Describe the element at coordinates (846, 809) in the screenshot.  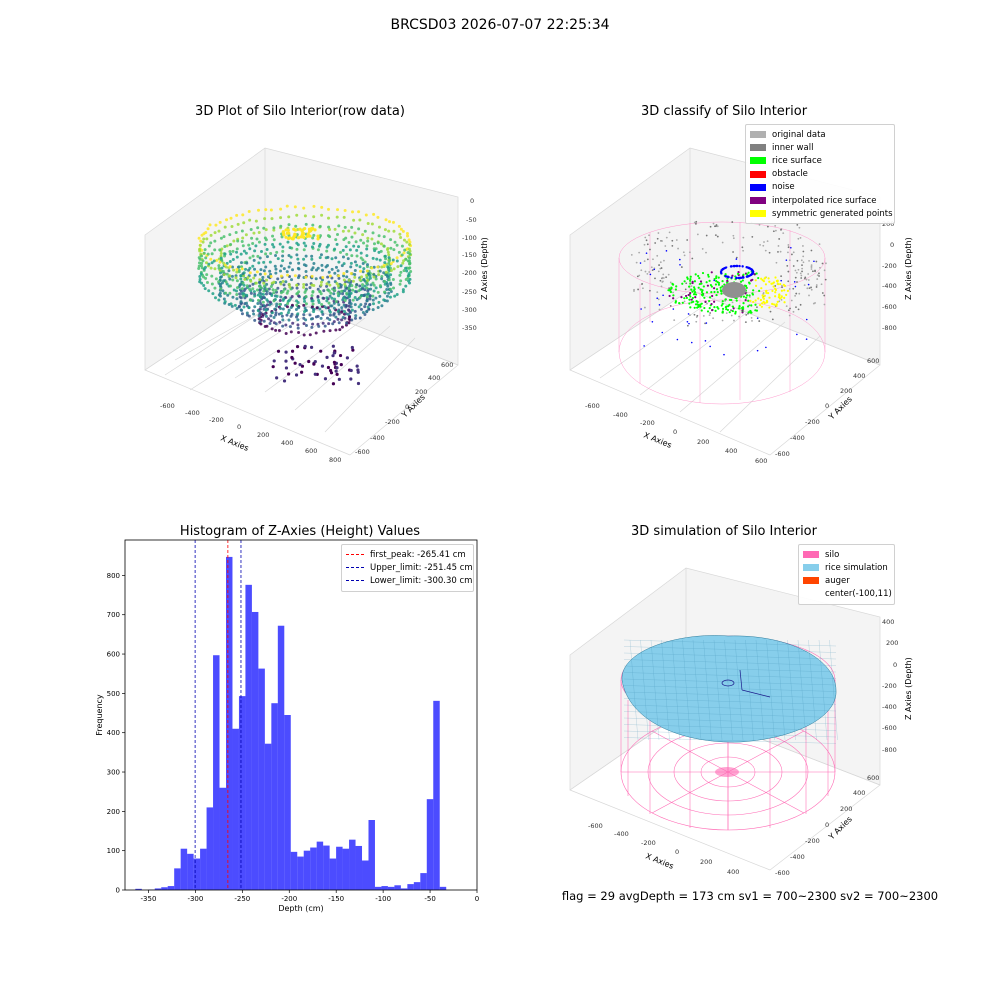
I see `simulation-ytick: 200` at that location.